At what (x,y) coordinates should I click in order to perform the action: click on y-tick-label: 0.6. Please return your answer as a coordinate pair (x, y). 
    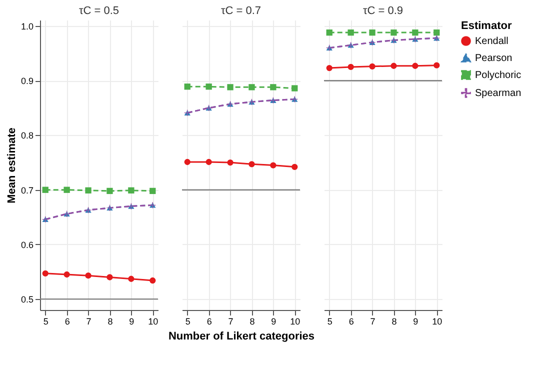
    Looking at the image, I should click on (27, 245).